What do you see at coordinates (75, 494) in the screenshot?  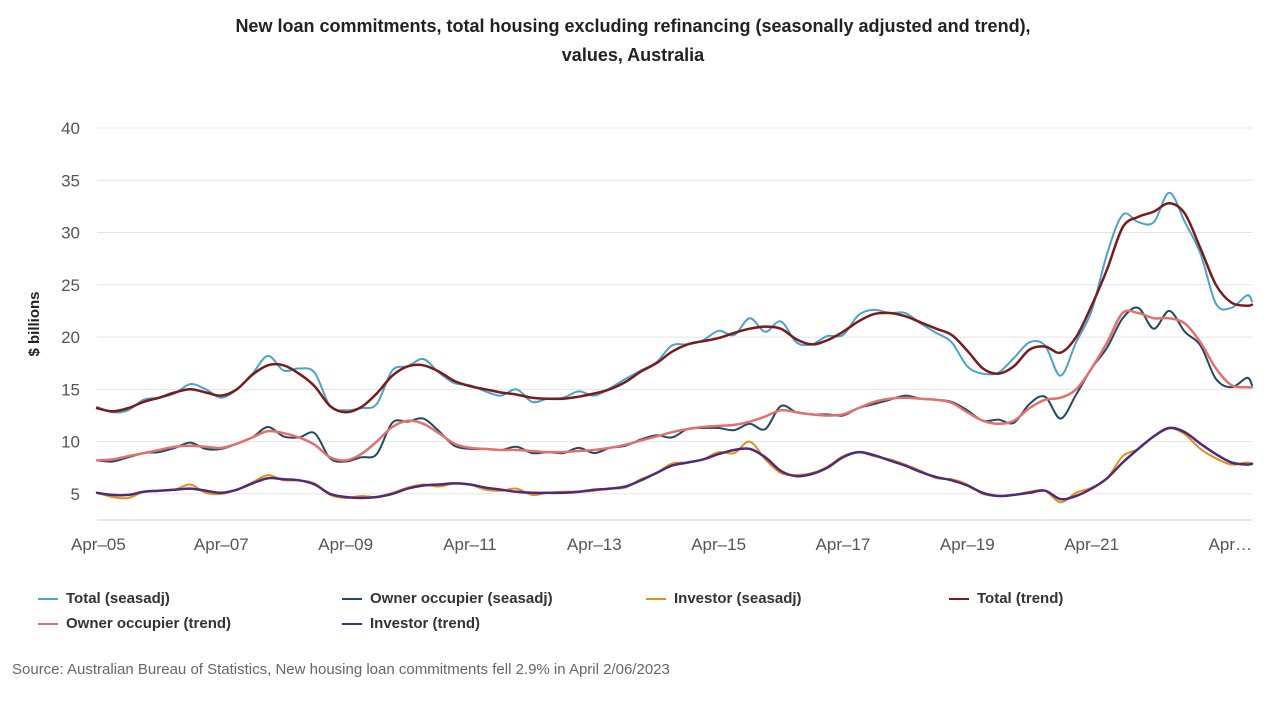 I see `y-tick-label: 5` at bounding box center [75, 494].